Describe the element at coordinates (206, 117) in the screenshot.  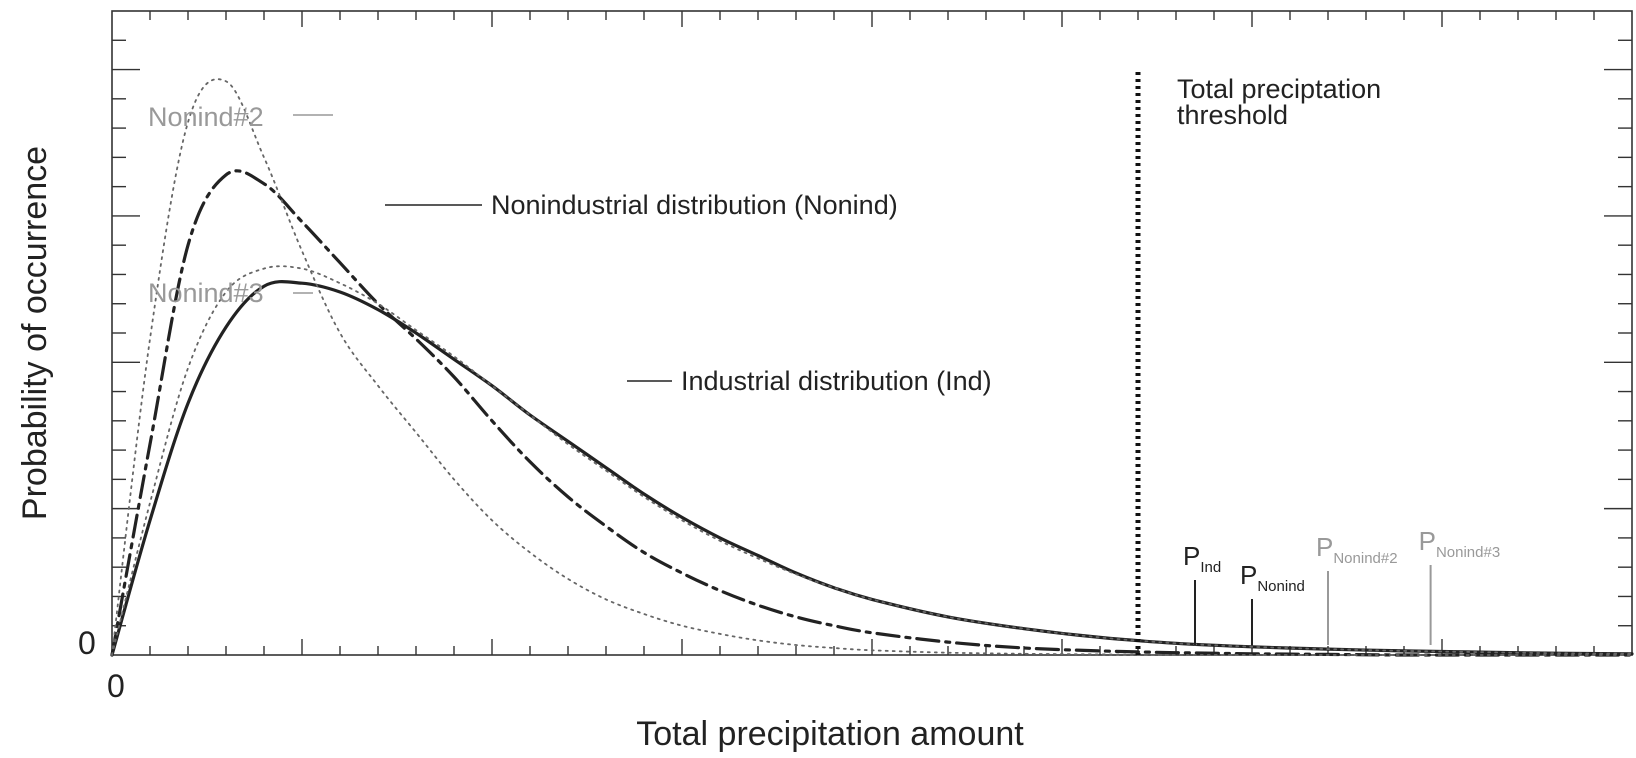
I see `label-nonind2: Nonind#2` at that location.